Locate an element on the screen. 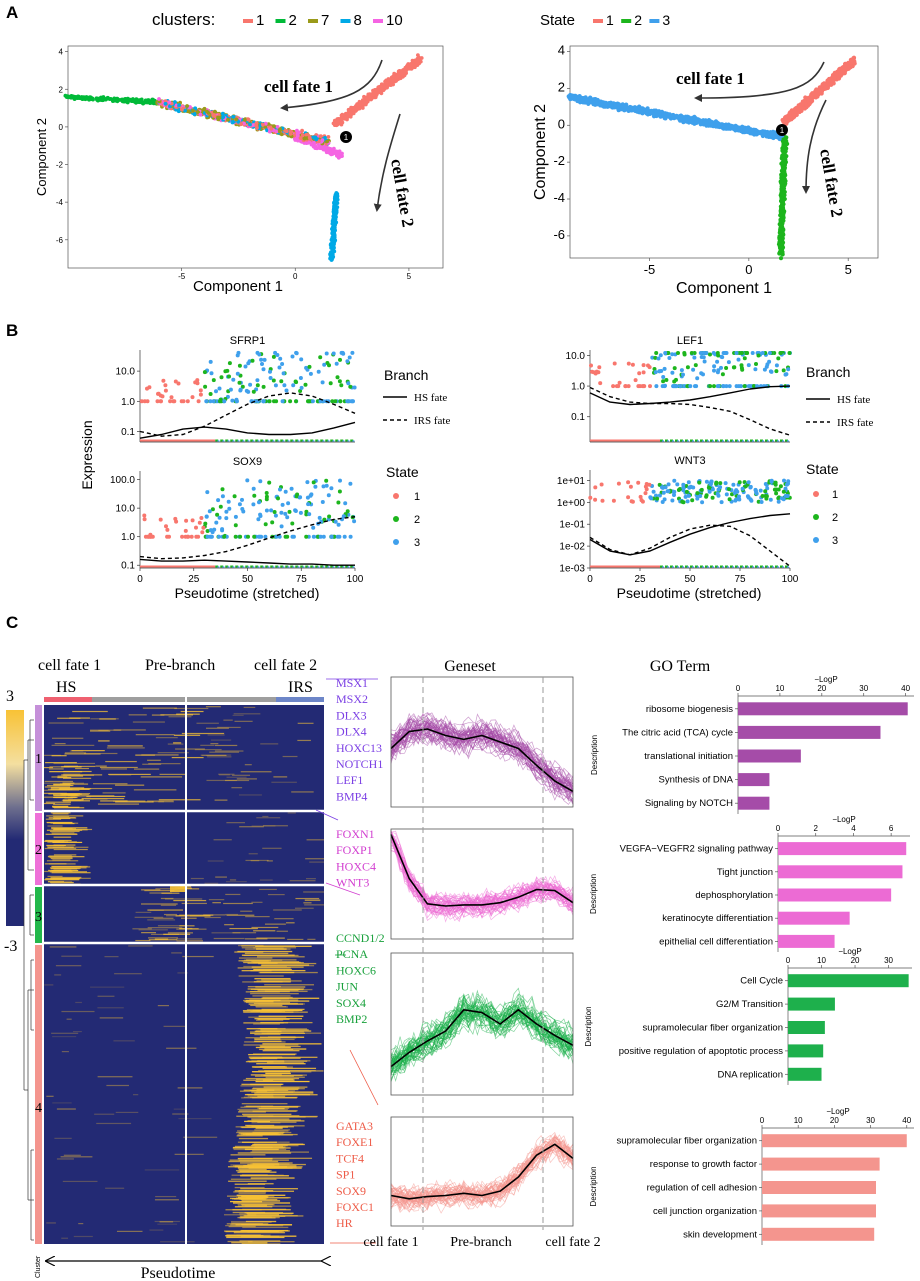 The image size is (920, 1281). state-x-label: Component 1 is located at coordinates (724, 288).